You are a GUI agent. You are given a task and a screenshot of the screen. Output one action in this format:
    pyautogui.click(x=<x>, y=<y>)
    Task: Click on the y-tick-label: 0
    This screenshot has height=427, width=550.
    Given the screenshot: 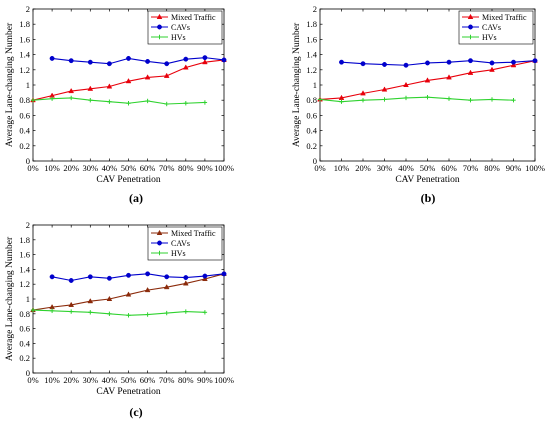 What is the action you would take?
    pyautogui.click(x=28, y=373)
    